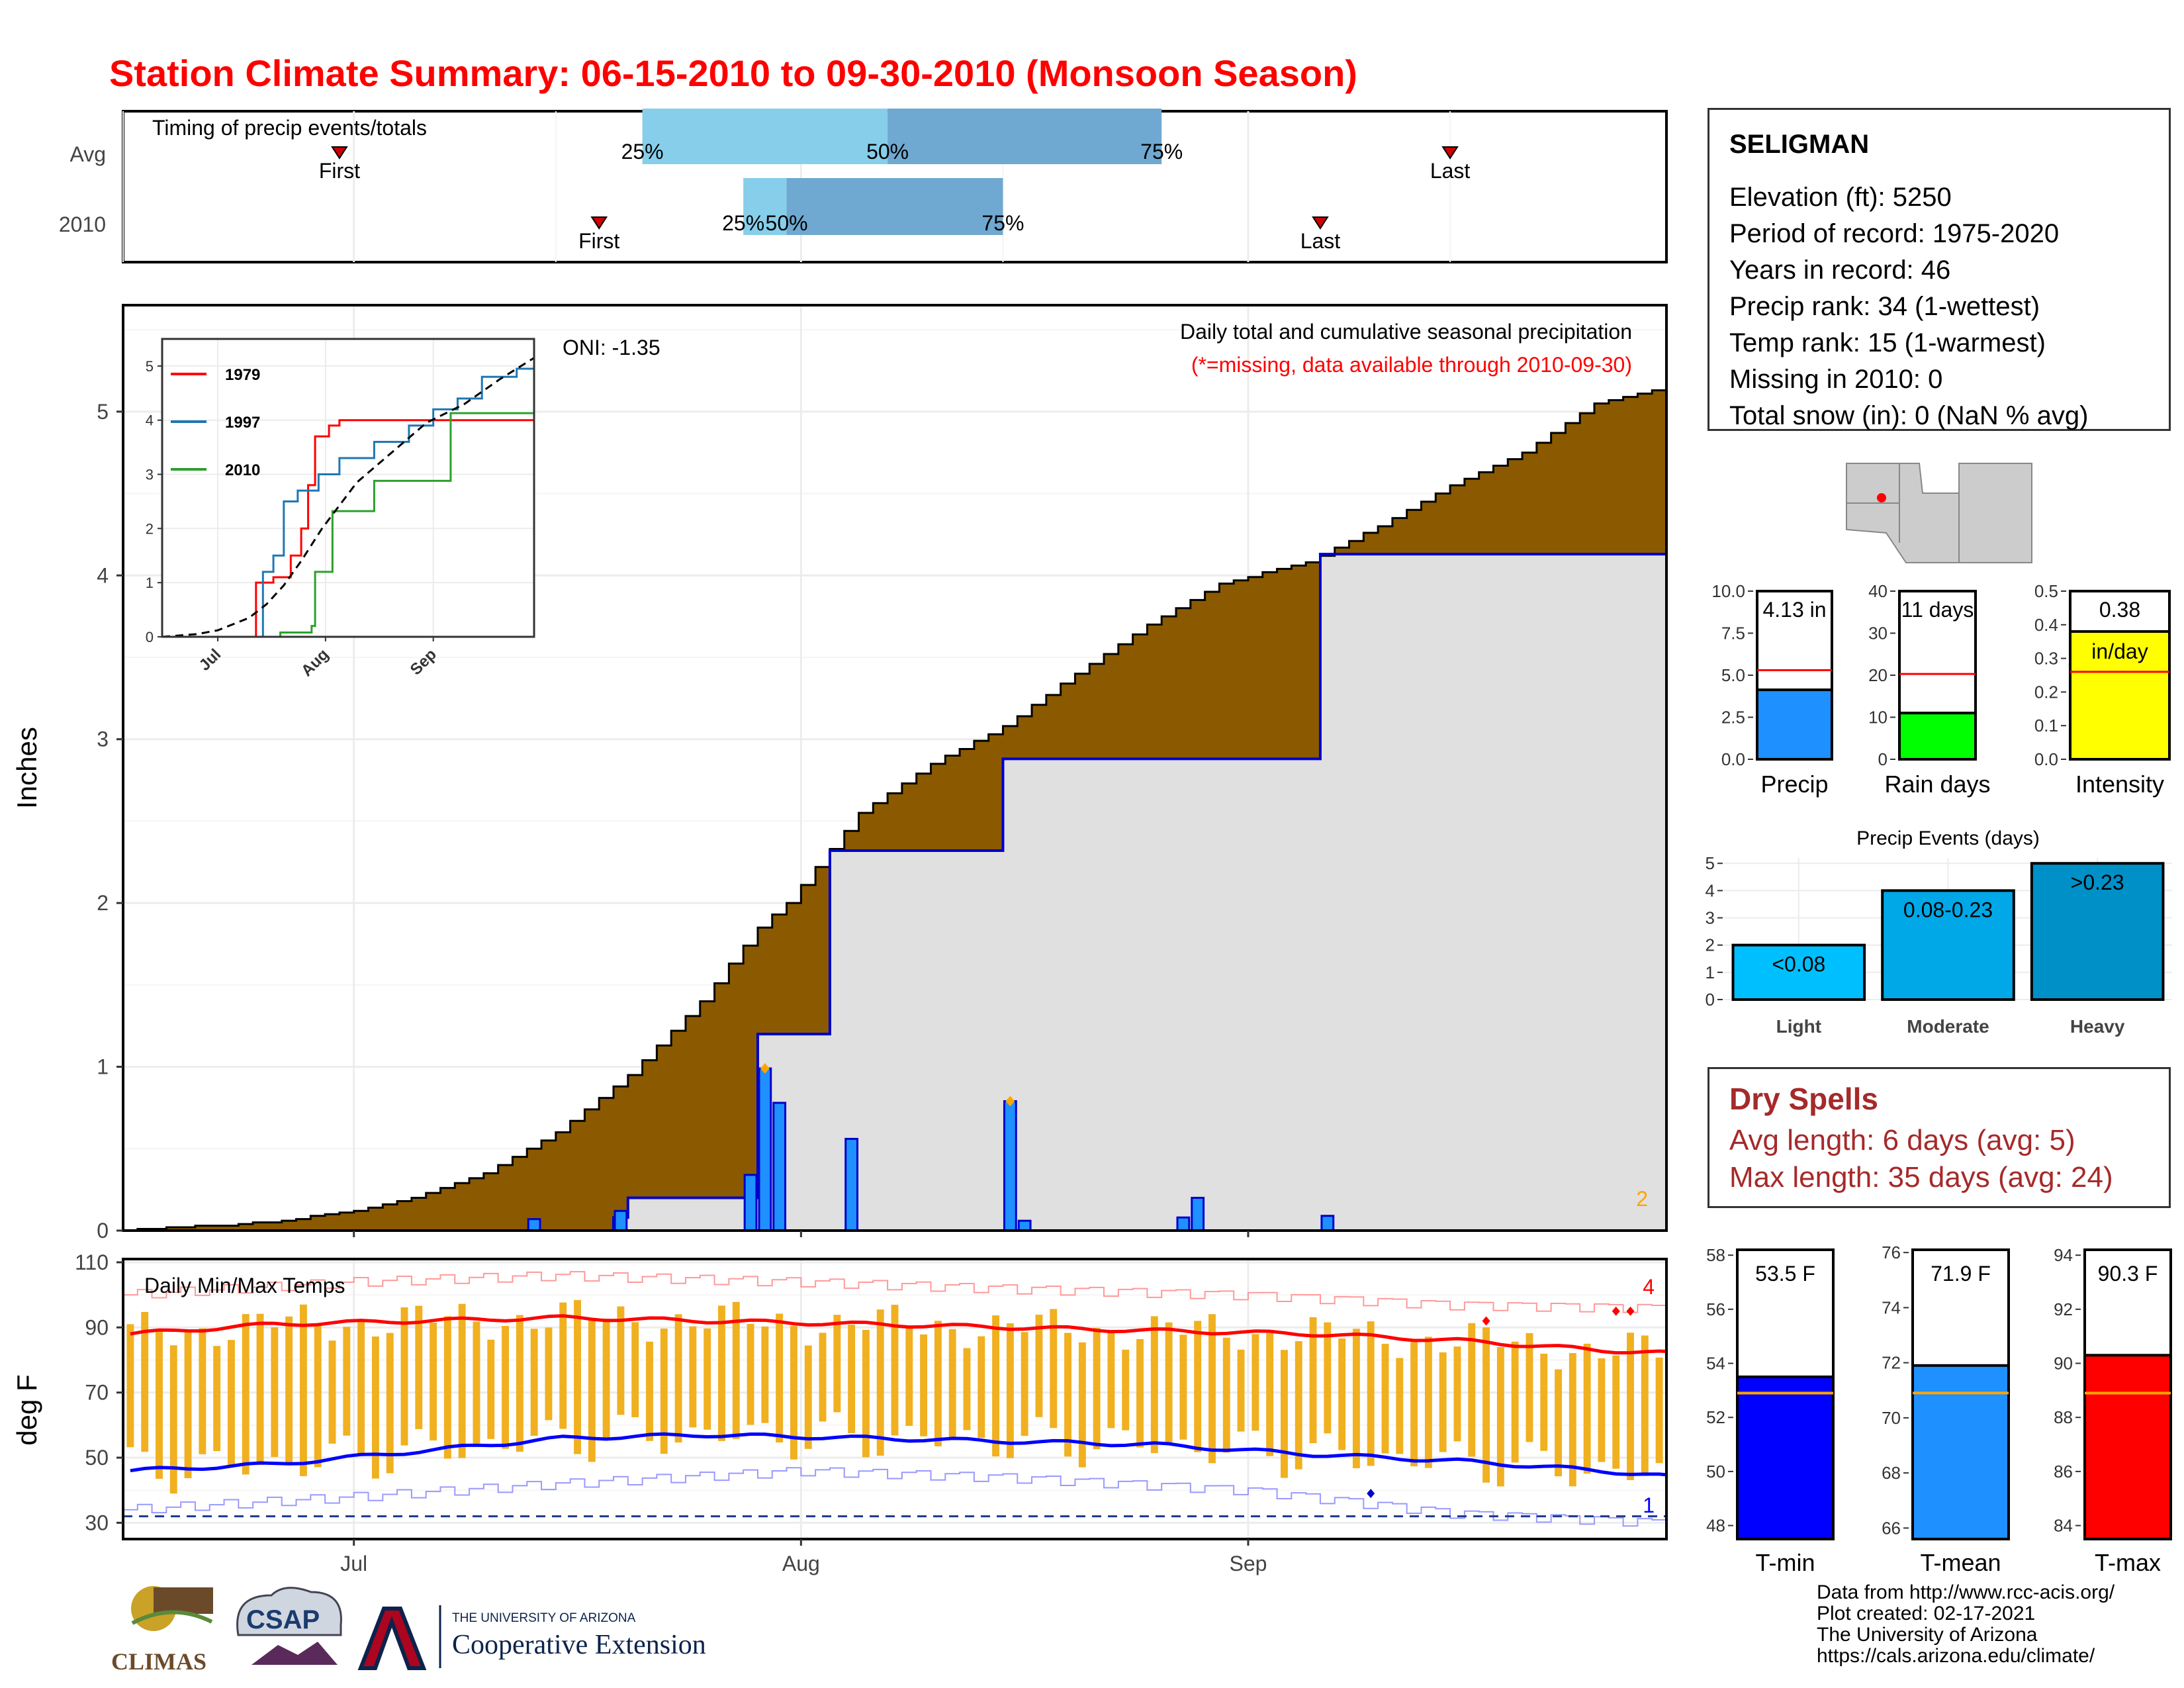 This screenshot has width=2184, height=1688. What do you see at coordinates (2120, 695) in the screenshot?
I see `mini-bar-Intensity` at bounding box center [2120, 695].